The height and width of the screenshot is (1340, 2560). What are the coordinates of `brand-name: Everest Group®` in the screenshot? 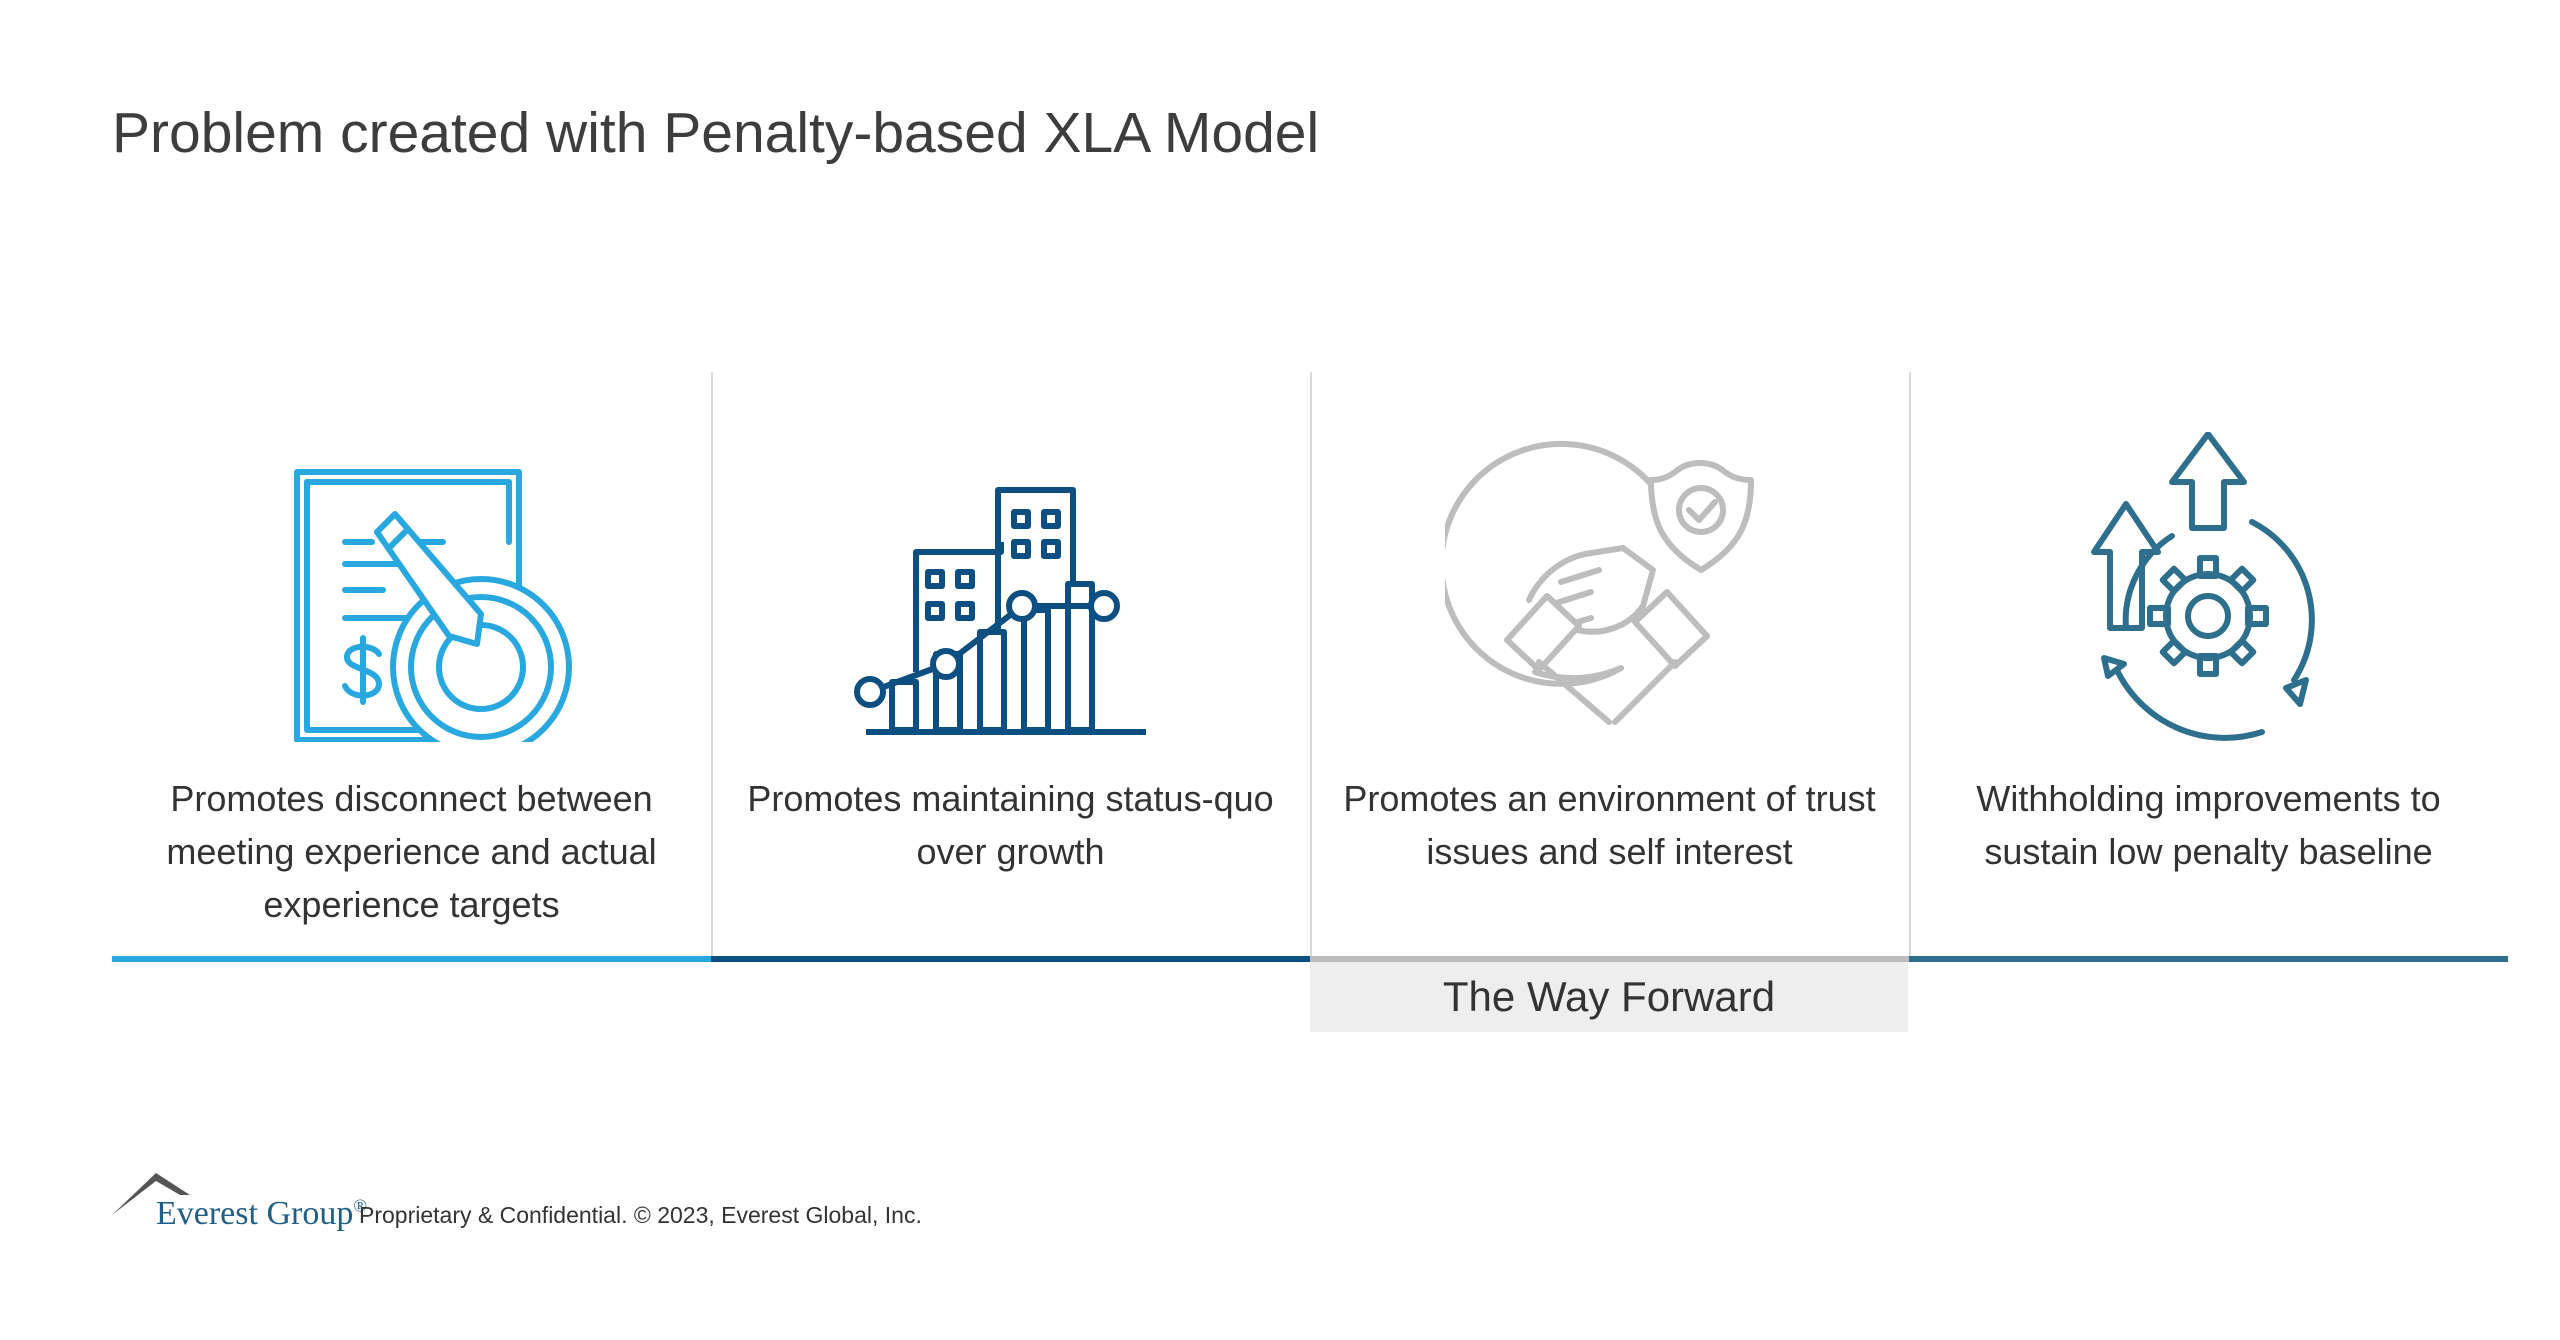 It's located at (262, 1213).